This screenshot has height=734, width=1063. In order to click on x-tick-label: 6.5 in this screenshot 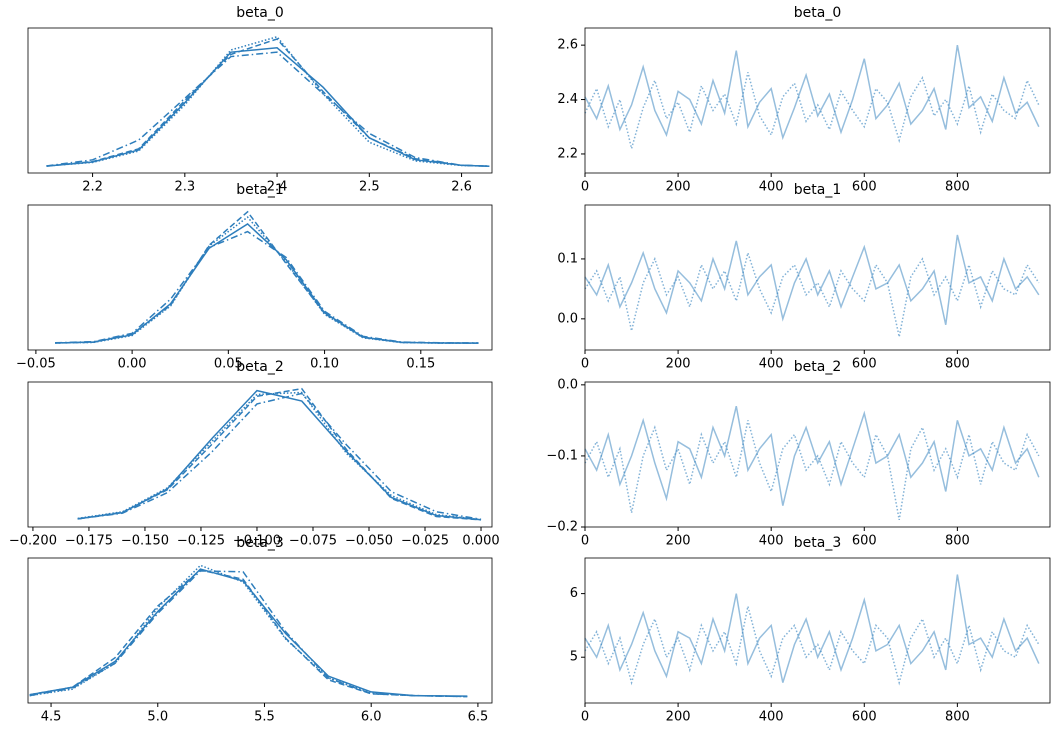, I will do `click(478, 717)`.